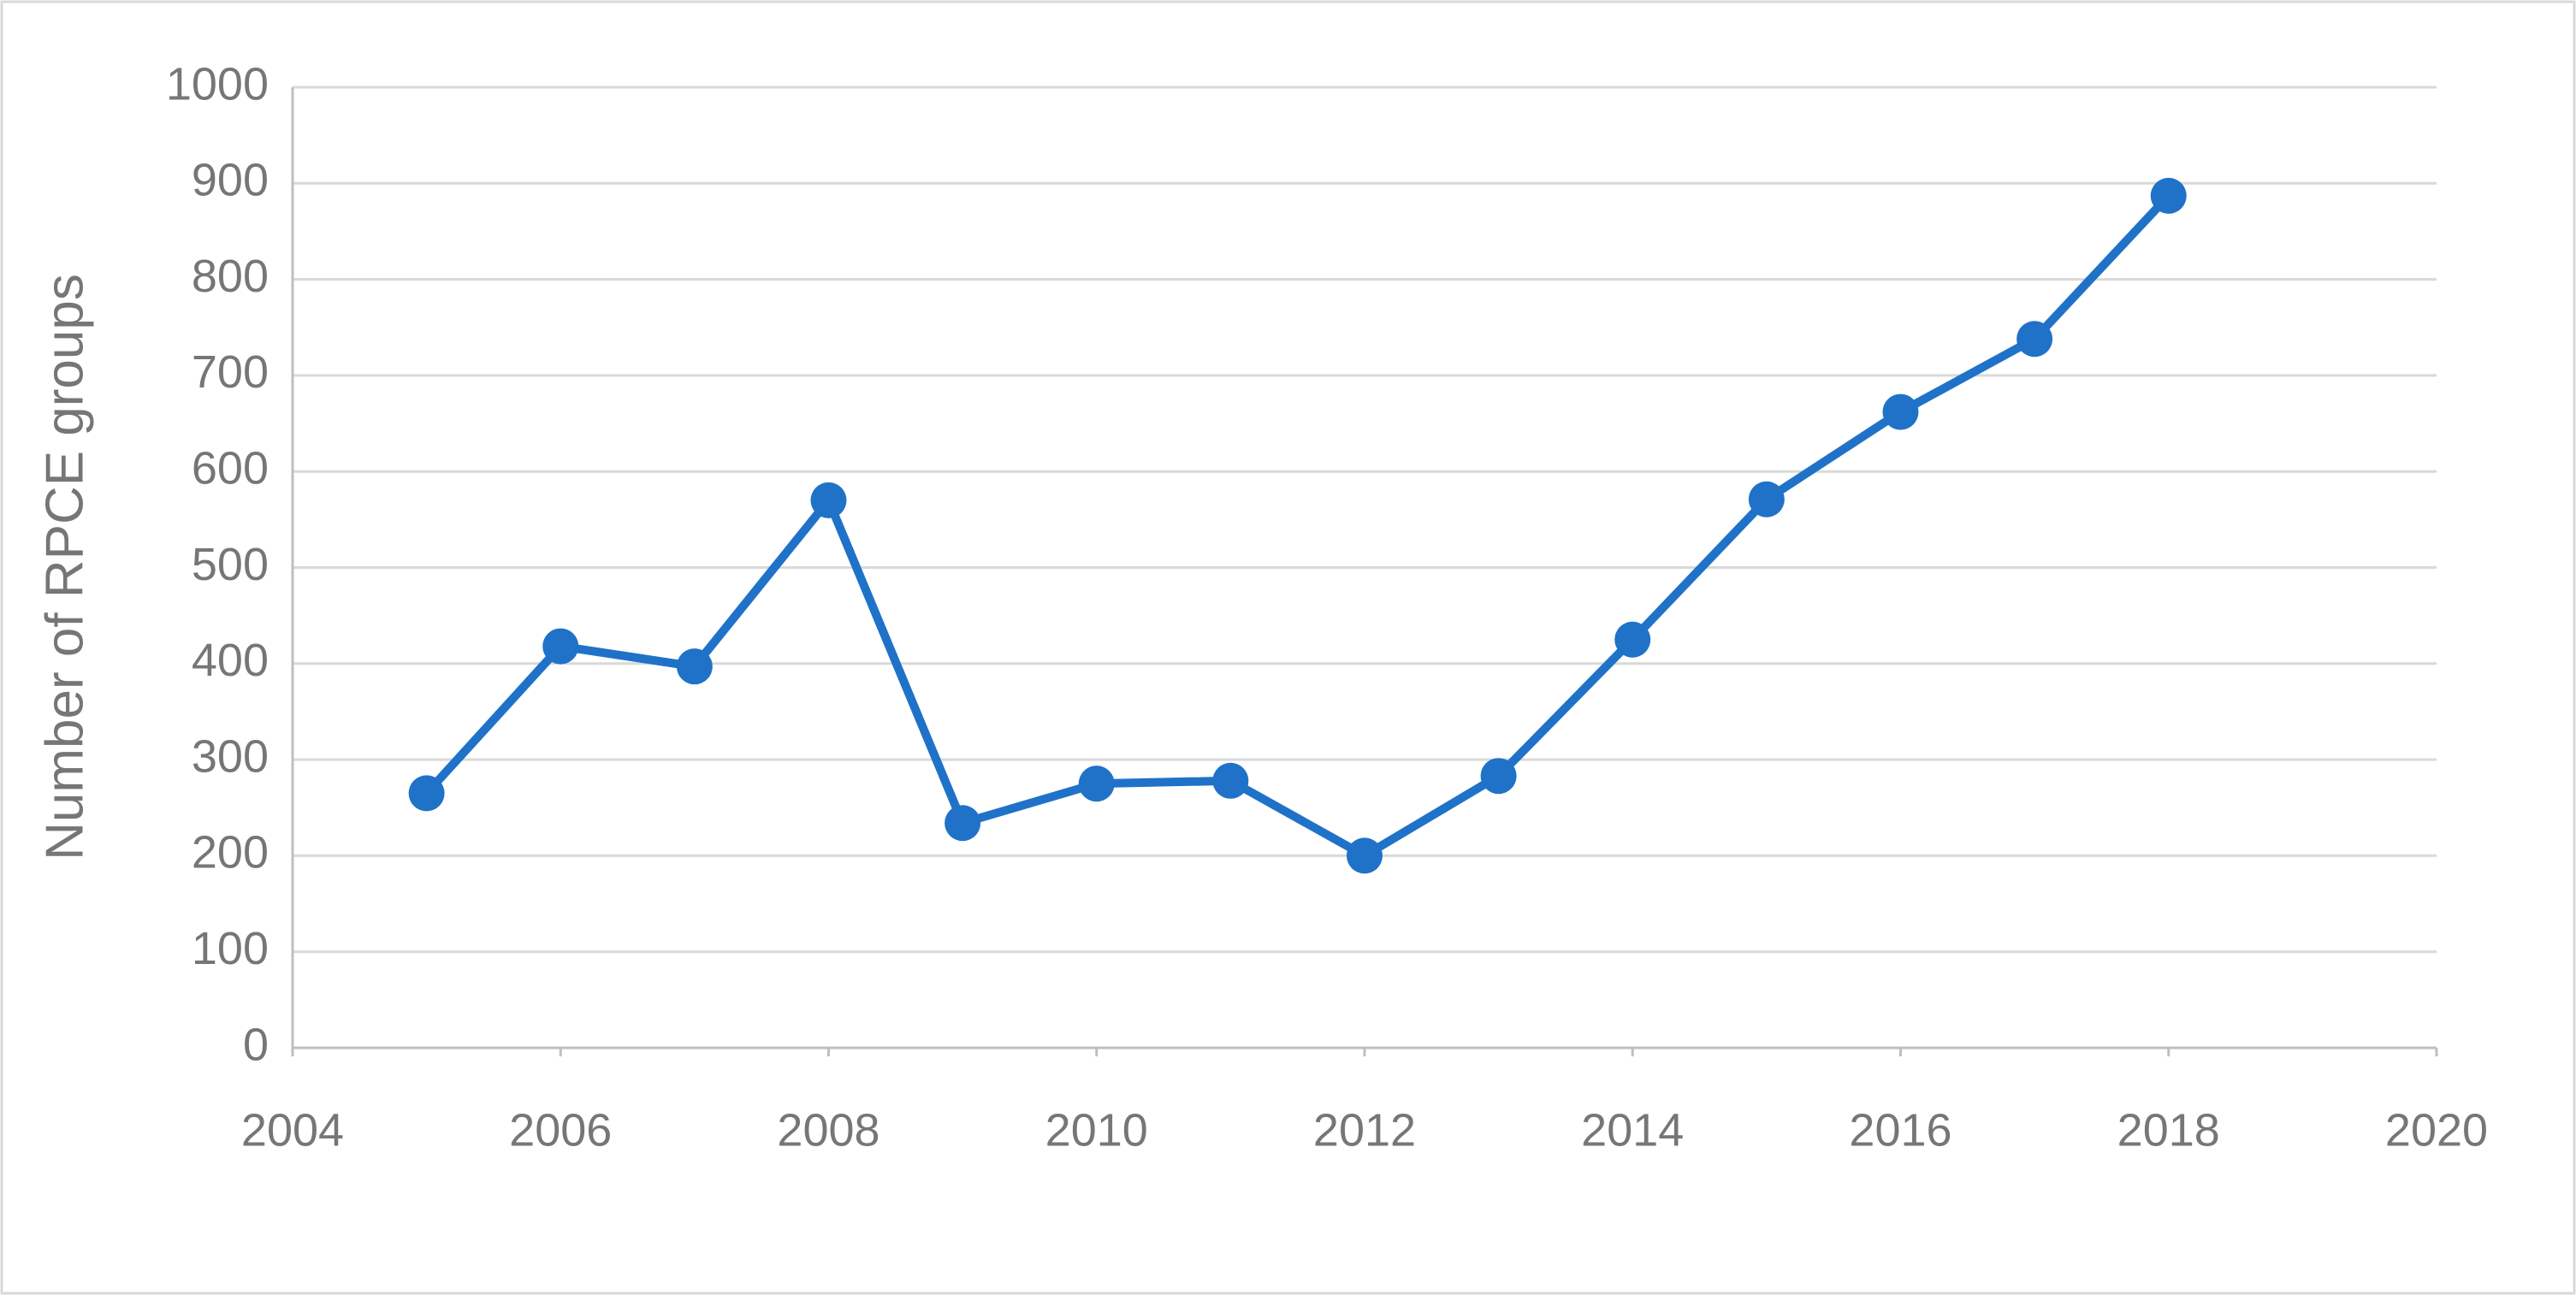 The width and height of the screenshot is (2576, 1295). What do you see at coordinates (230, 948) in the screenshot?
I see `y-tick-label: 100` at bounding box center [230, 948].